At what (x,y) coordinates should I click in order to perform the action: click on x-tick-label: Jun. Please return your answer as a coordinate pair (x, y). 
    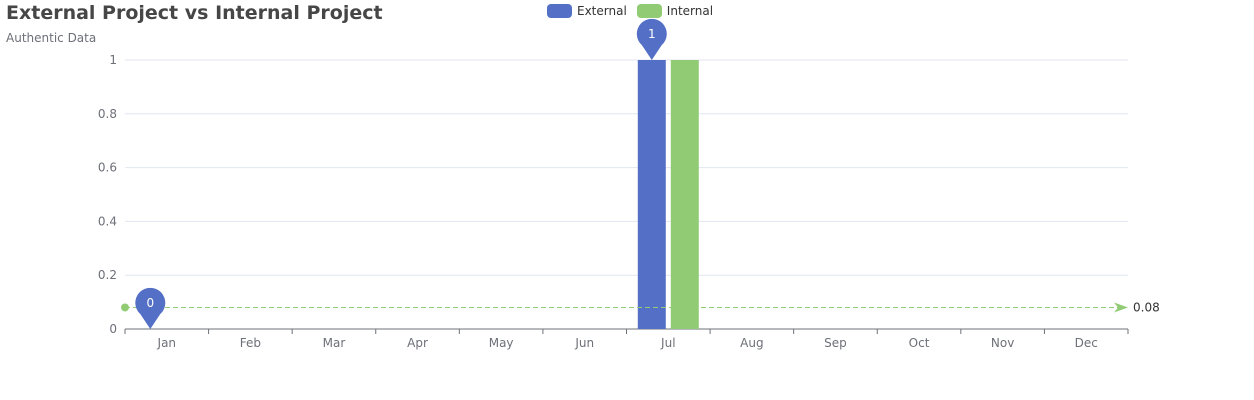
    Looking at the image, I should click on (584, 343).